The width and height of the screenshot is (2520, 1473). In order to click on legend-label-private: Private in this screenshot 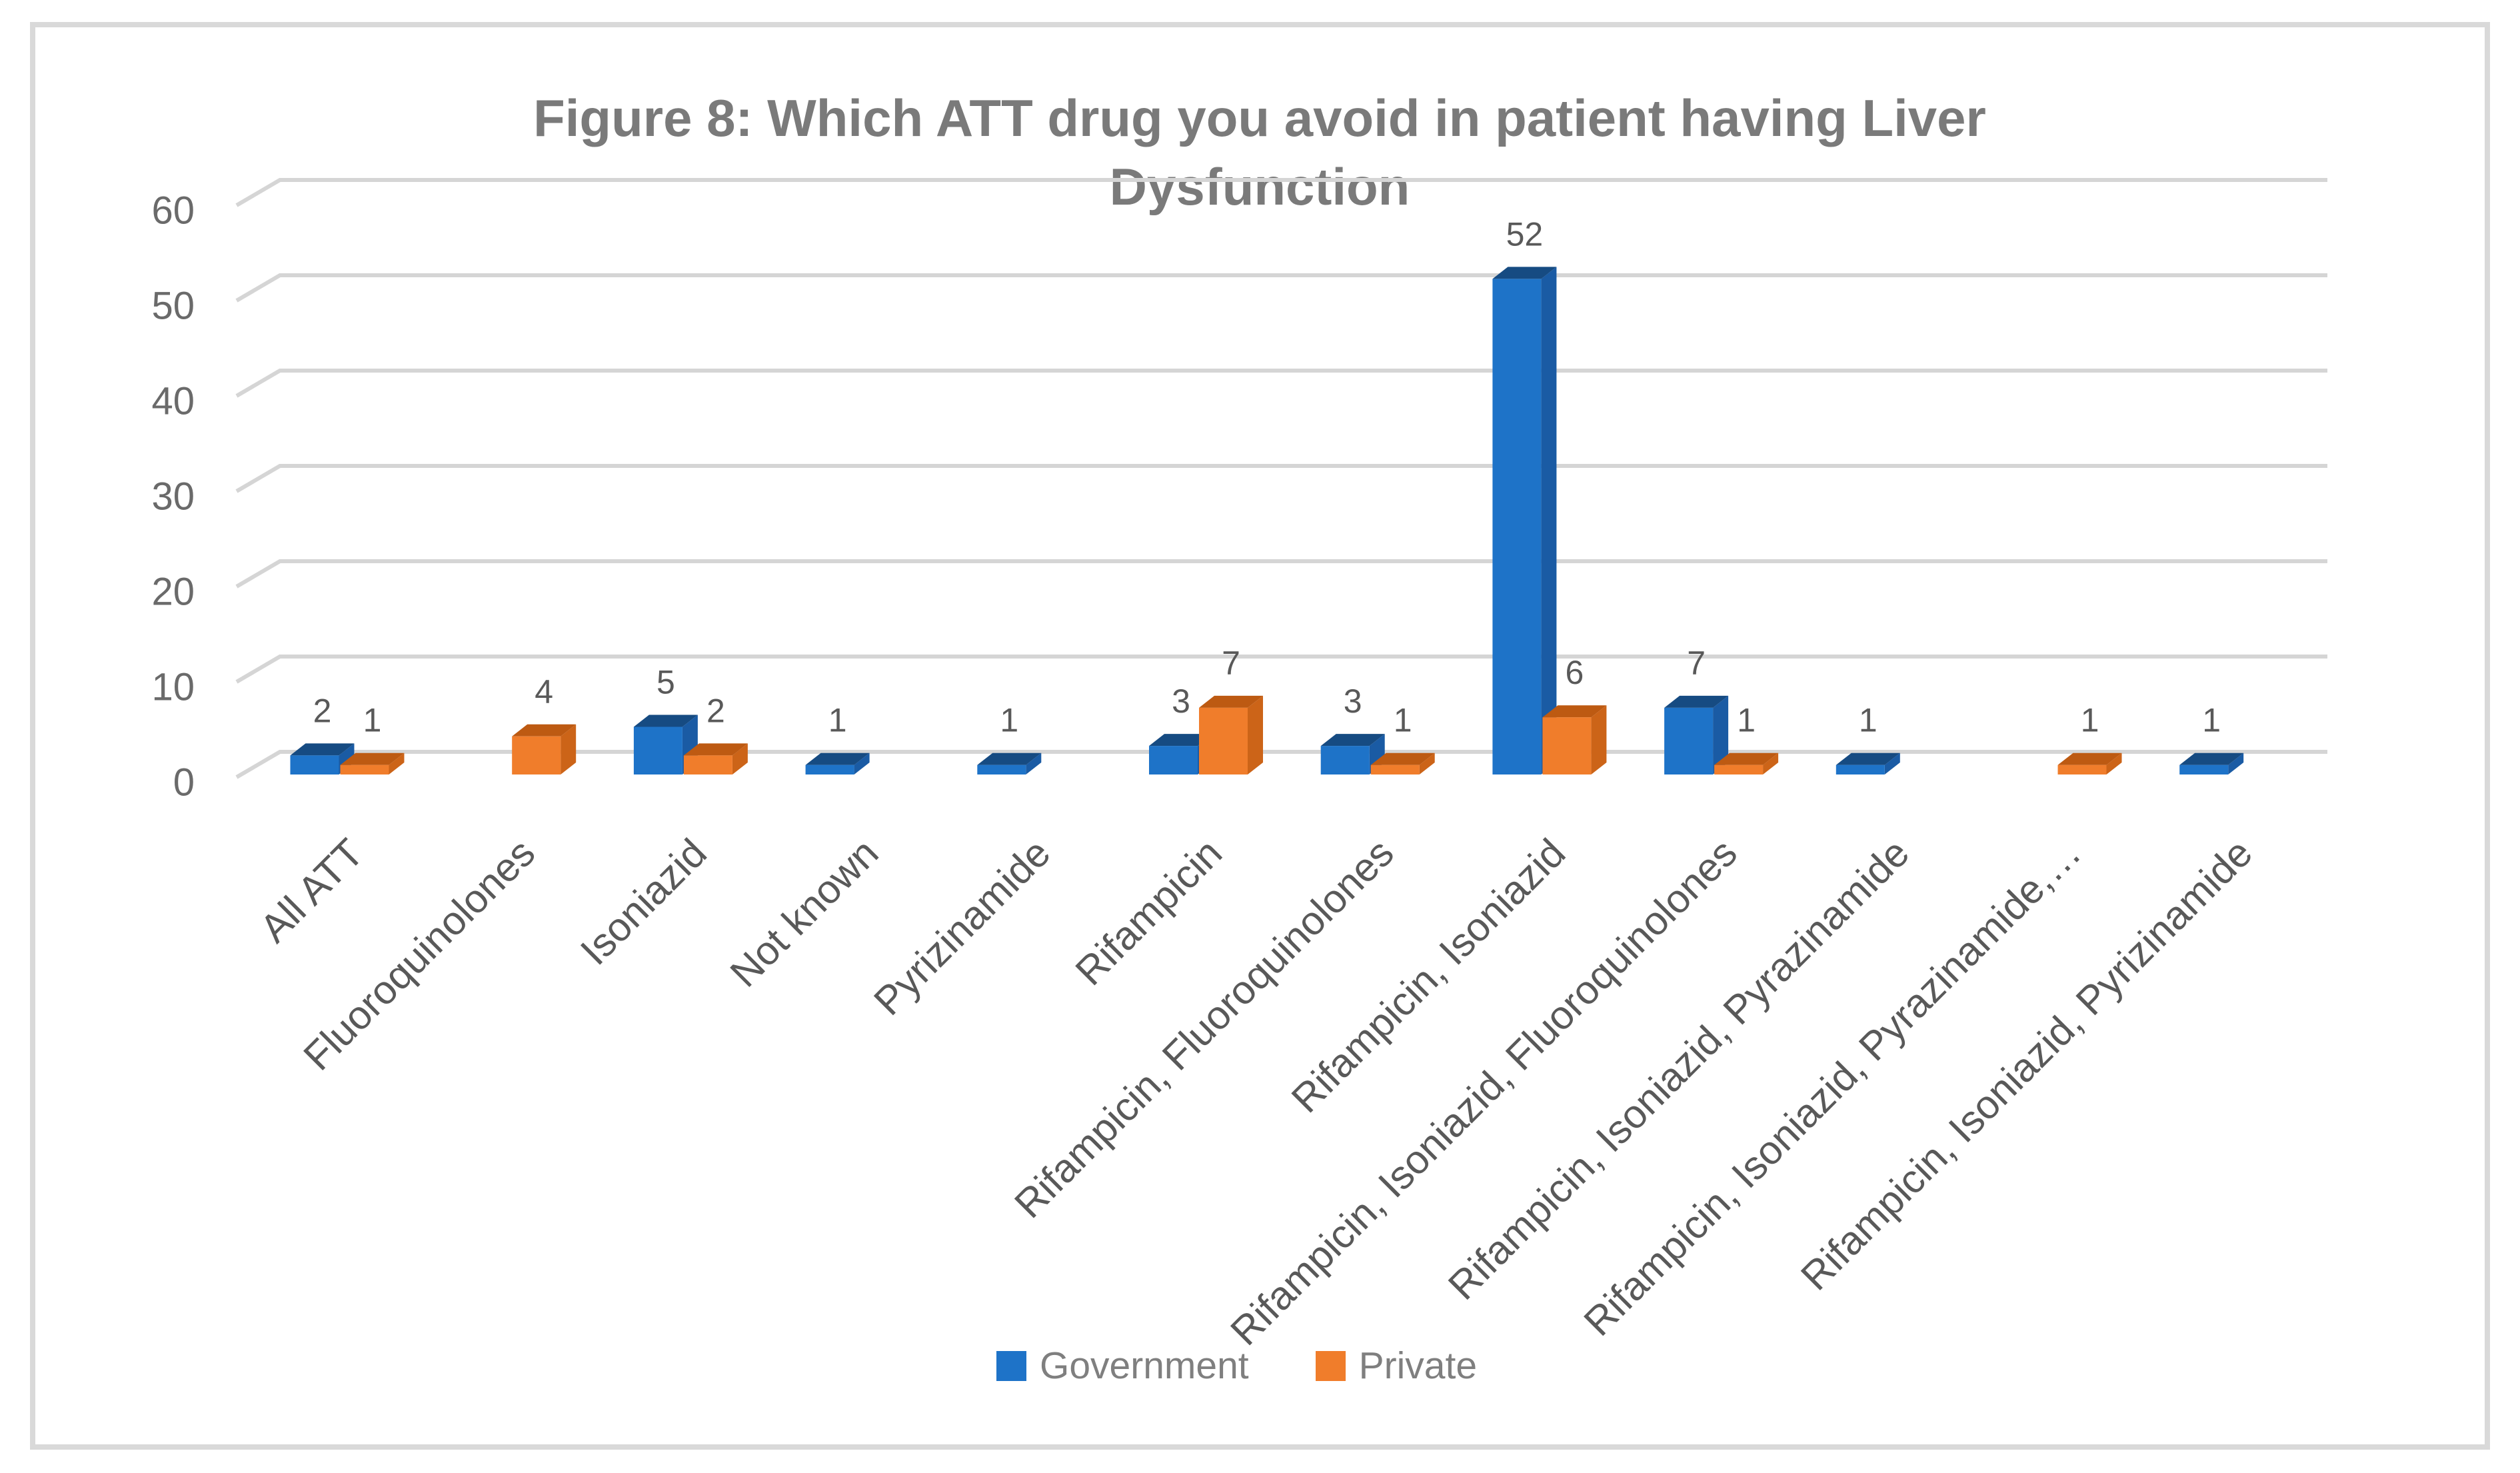, I will do `click(1418, 1365)`.